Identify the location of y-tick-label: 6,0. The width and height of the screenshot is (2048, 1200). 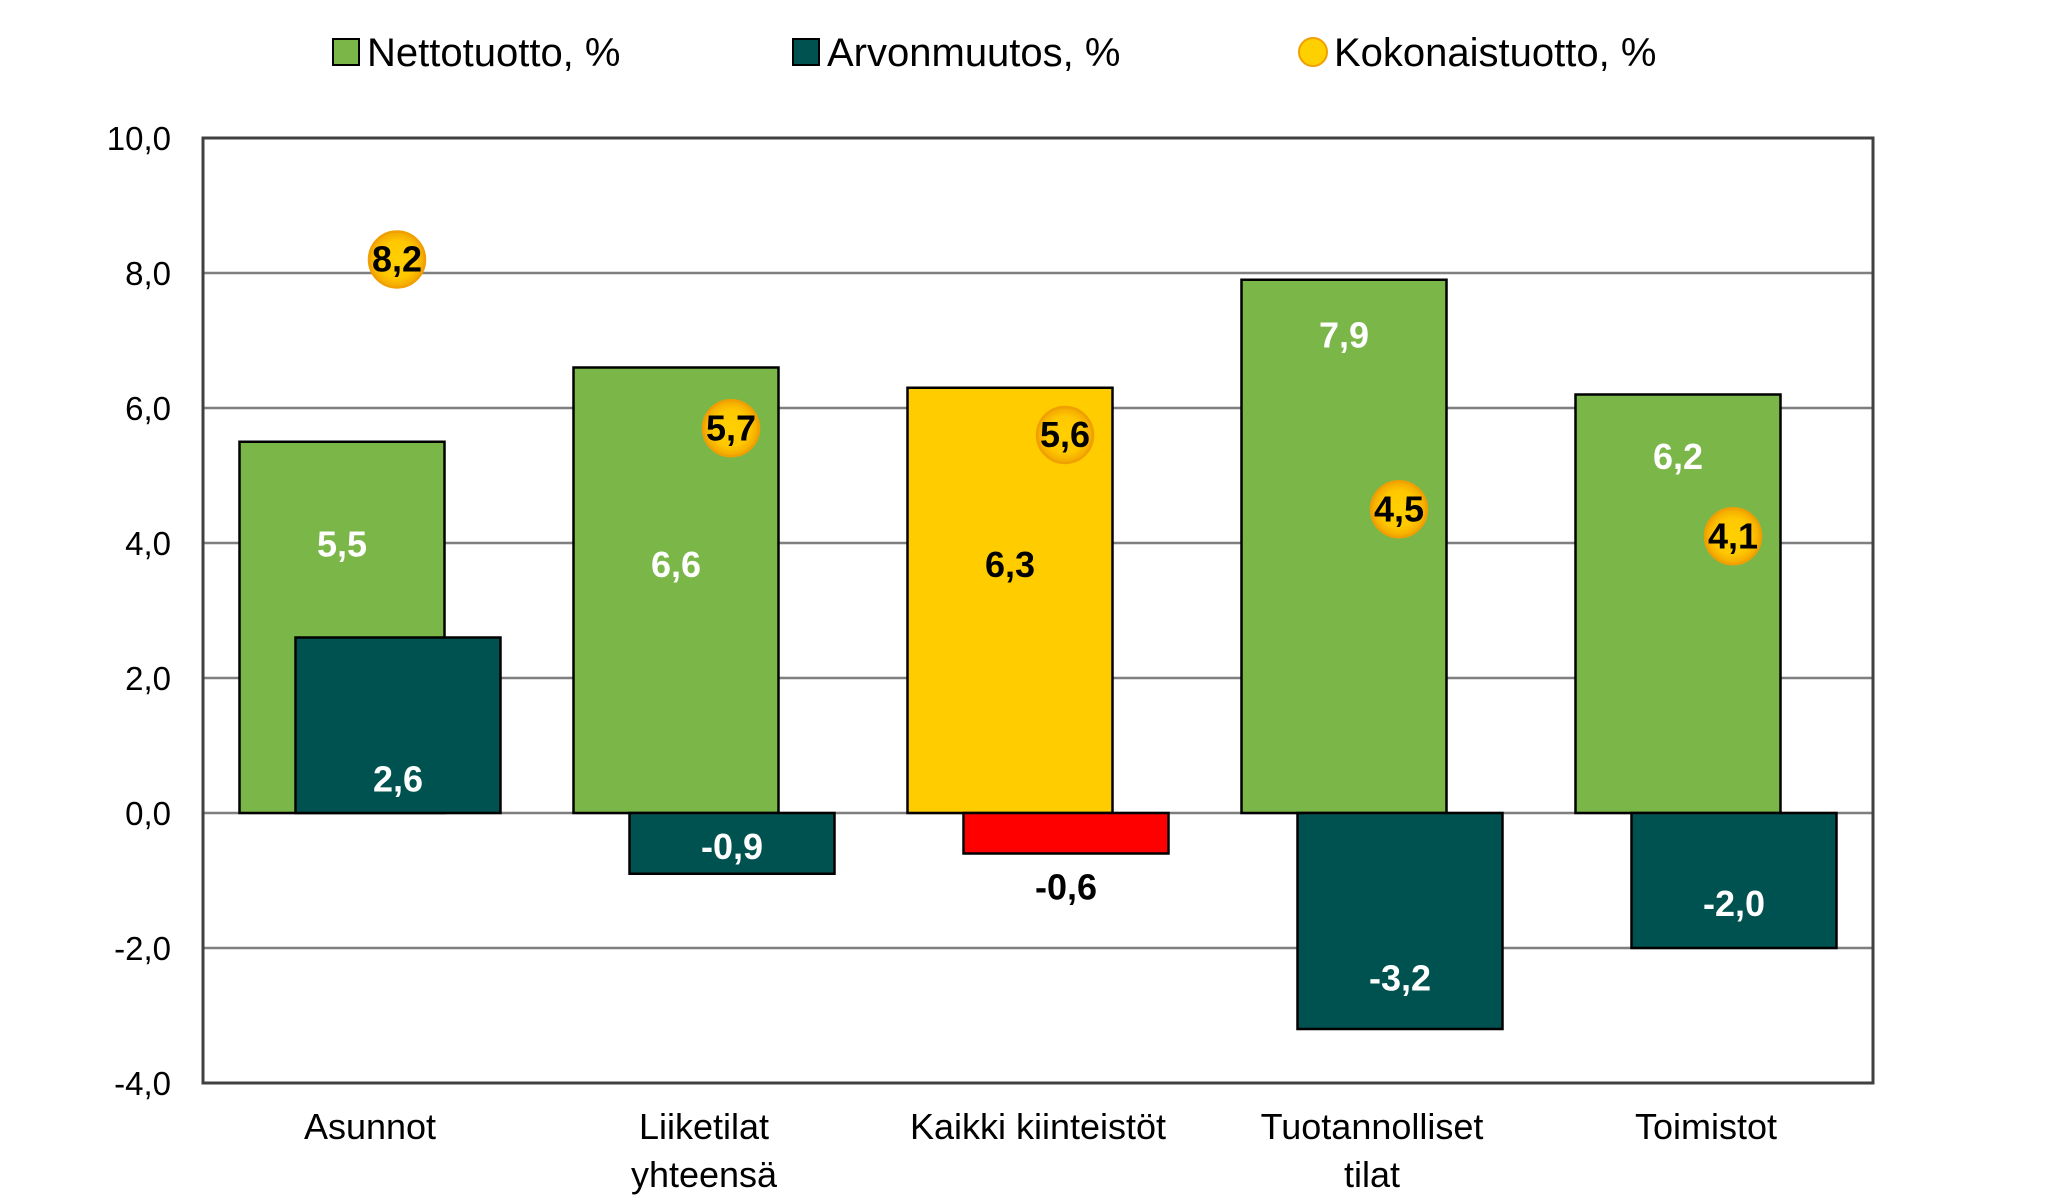
(148, 408).